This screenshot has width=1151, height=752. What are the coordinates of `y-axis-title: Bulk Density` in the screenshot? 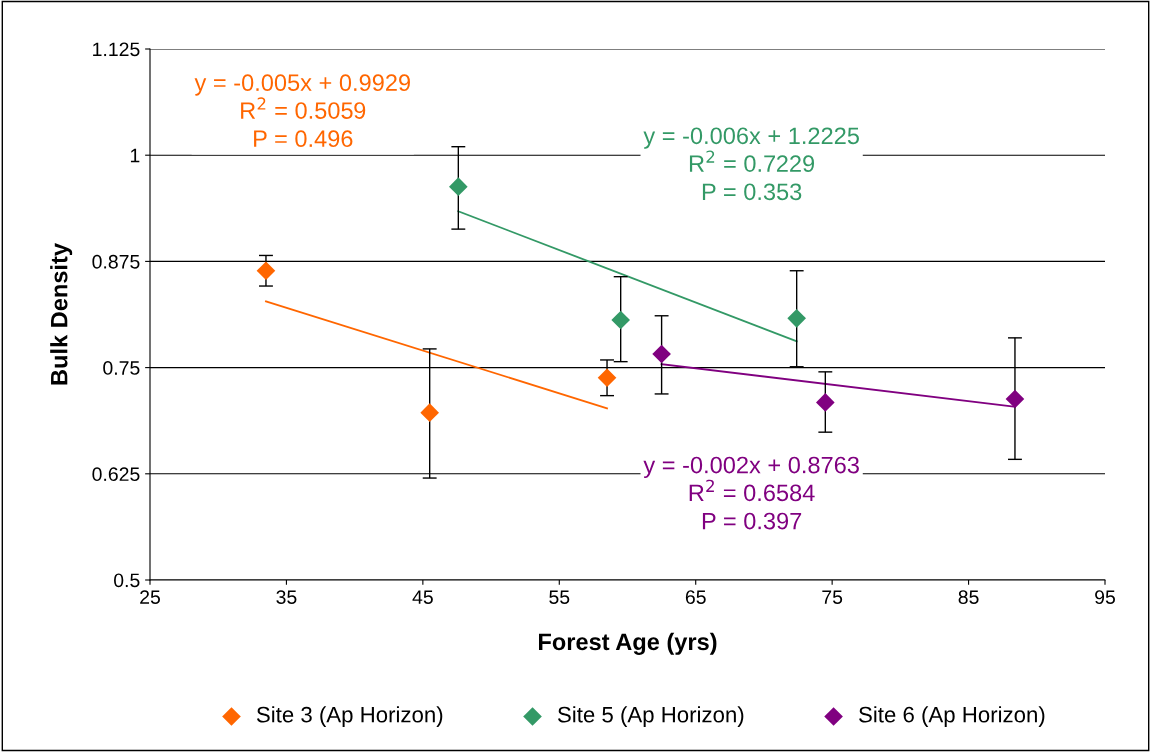 It's located at (61, 314).